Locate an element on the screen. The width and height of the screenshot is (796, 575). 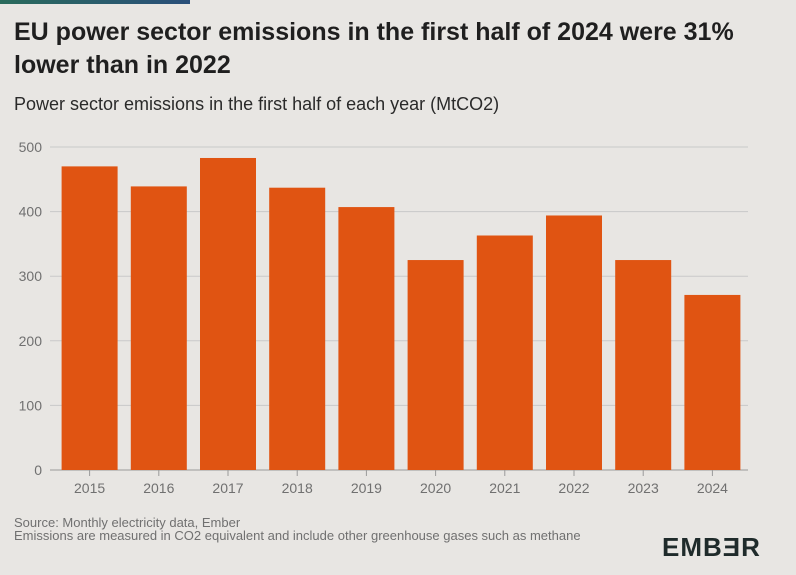
bar-2015 is located at coordinates (89, 318).